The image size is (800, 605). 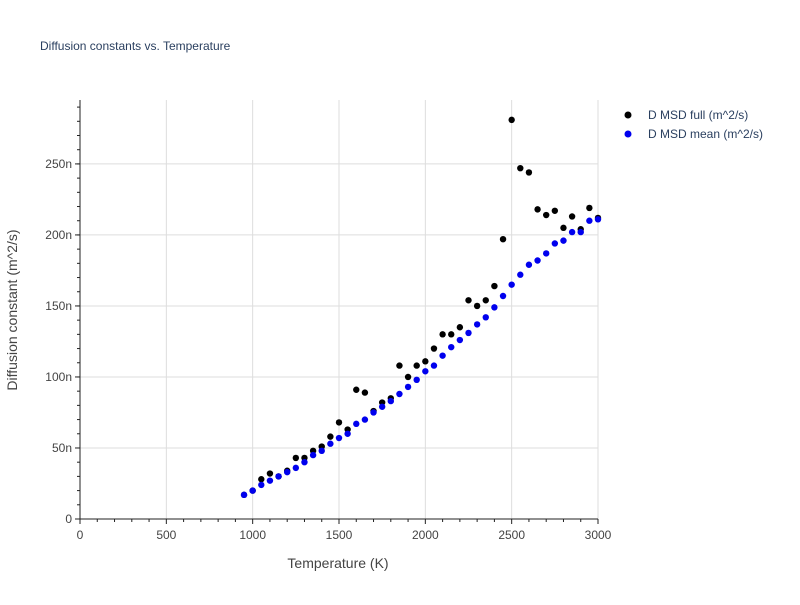 I want to click on x-tick-label: 1000, so click(x=252, y=535).